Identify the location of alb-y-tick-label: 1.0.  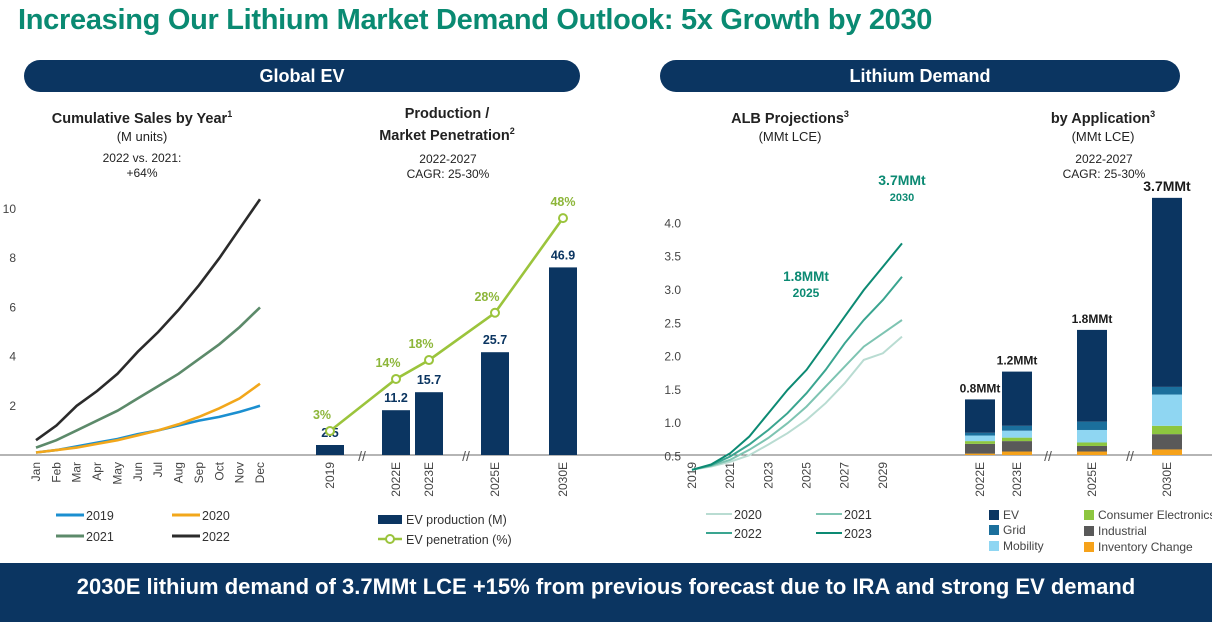
(672, 423).